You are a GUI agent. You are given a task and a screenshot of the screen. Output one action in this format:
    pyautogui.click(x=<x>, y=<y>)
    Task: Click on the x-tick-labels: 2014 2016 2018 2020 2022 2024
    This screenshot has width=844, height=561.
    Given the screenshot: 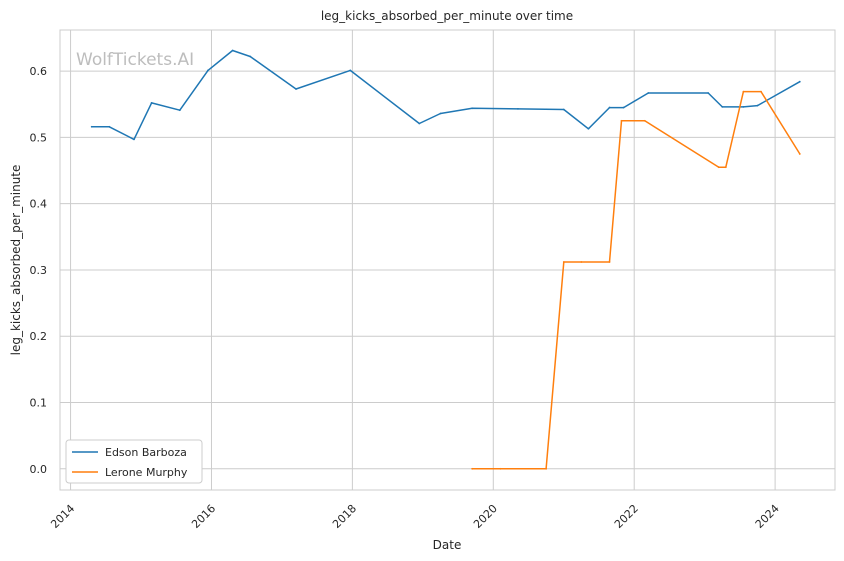 What is the action you would take?
    pyautogui.click(x=415, y=516)
    